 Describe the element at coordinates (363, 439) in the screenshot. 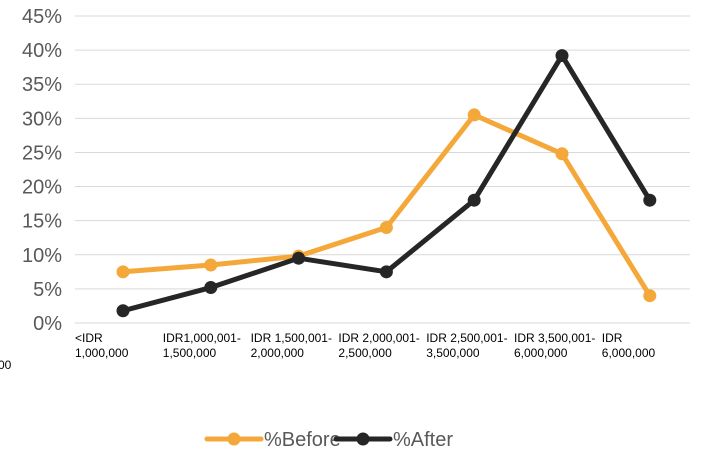

I see `legend-marker-after` at that location.